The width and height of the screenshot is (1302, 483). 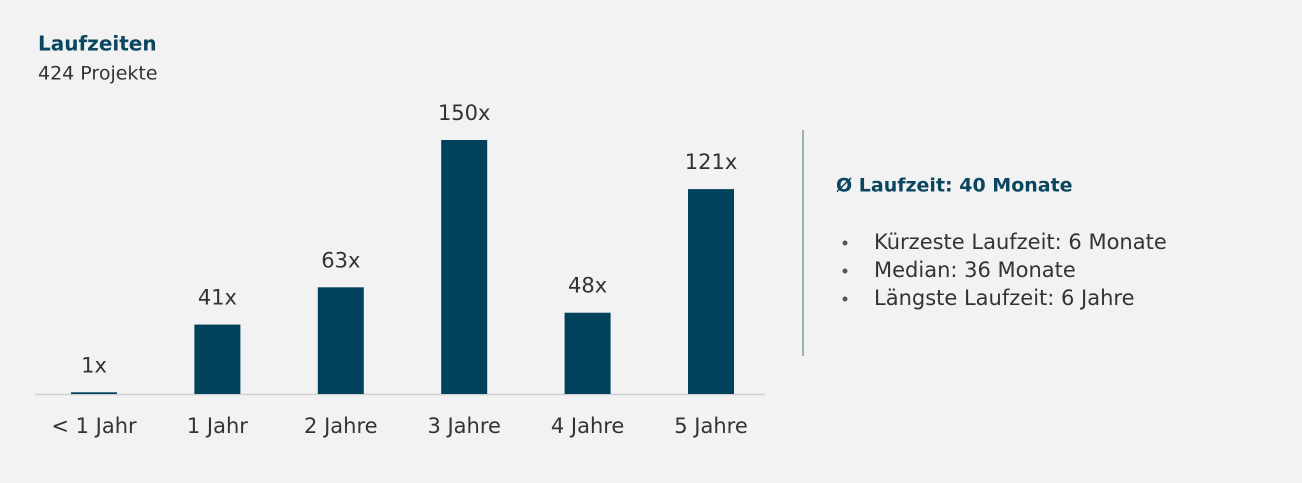 What do you see at coordinates (1020, 242) in the screenshot?
I see `summary-item: Kürzeste Laufzeit: 6 Monate` at bounding box center [1020, 242].